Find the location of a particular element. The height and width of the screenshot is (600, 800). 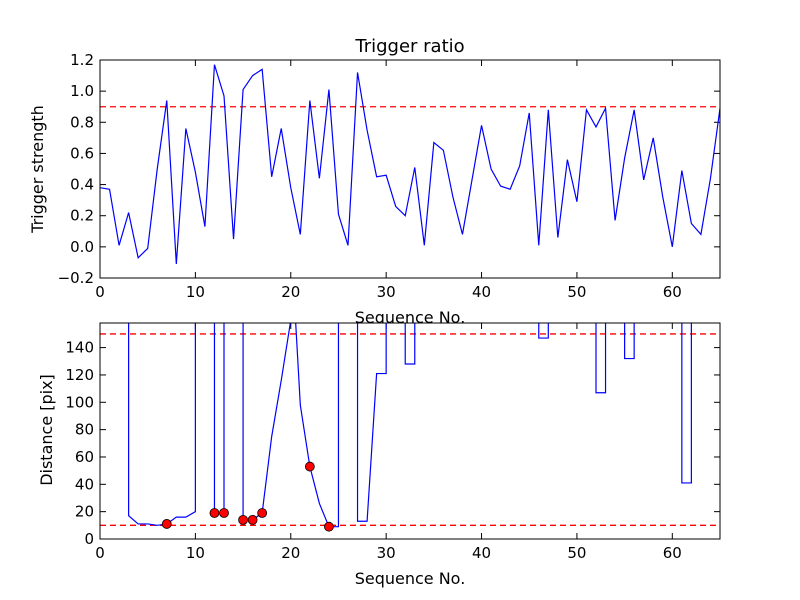

top-x-tick-label: 40 is located at coordinates (481, 292).